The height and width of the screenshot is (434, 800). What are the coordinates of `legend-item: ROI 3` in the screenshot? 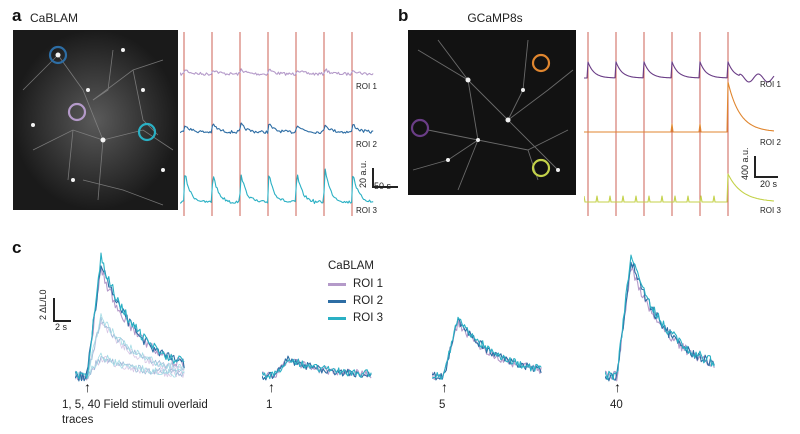 It's located at (355, 318).